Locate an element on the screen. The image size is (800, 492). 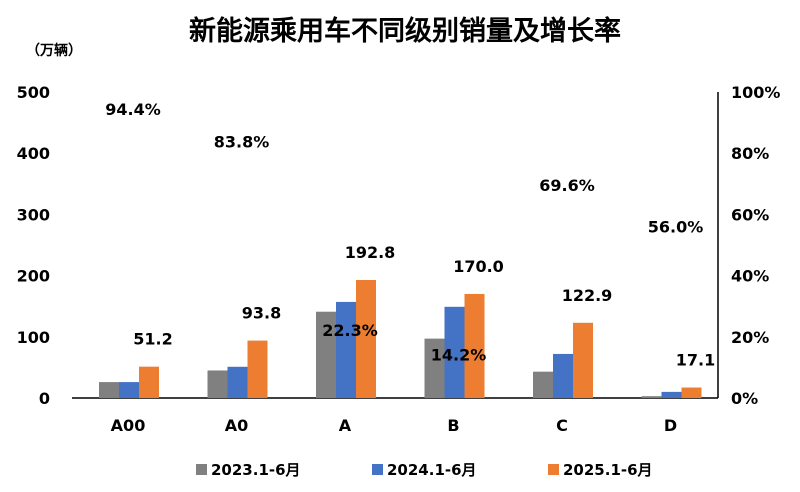
legend-label: 2025.1-6月 is located at coordinates (608, 470).